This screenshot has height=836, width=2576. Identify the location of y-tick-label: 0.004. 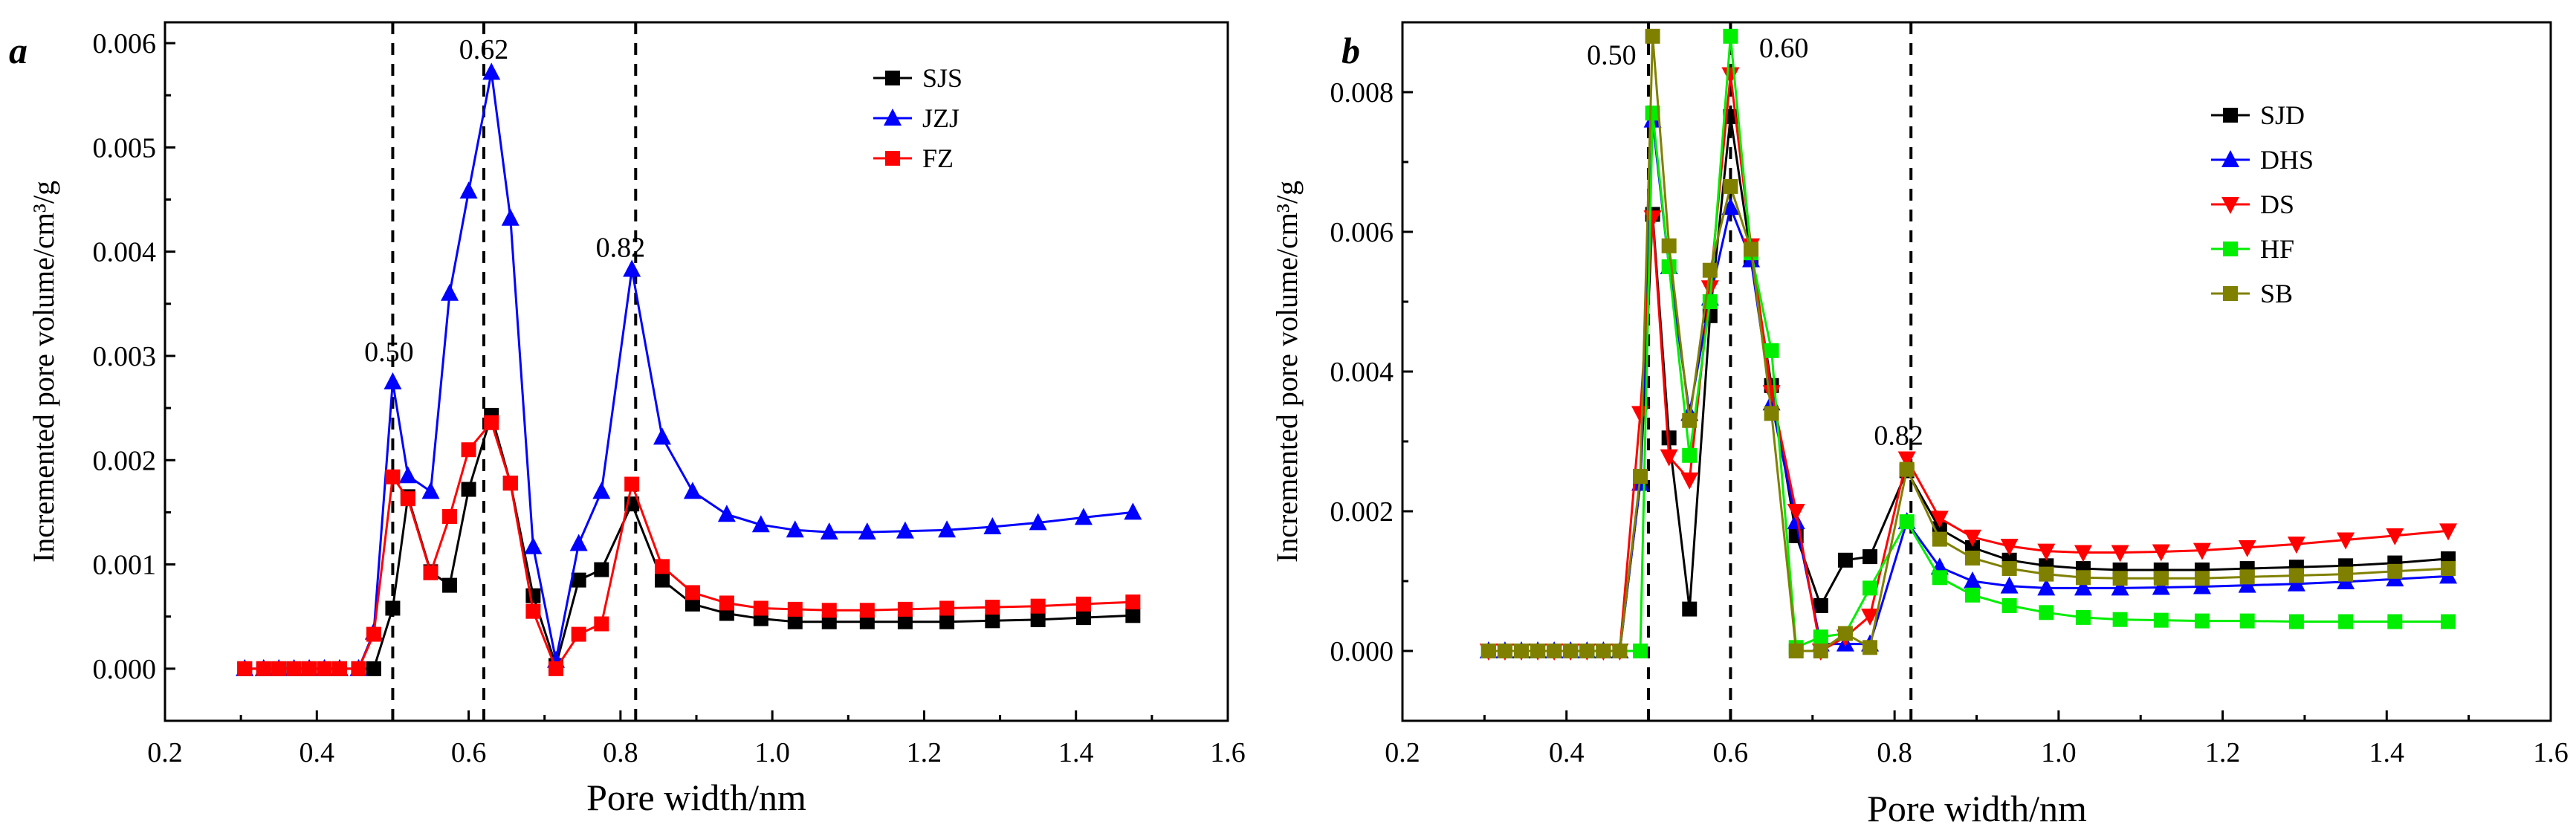
(125, 252).